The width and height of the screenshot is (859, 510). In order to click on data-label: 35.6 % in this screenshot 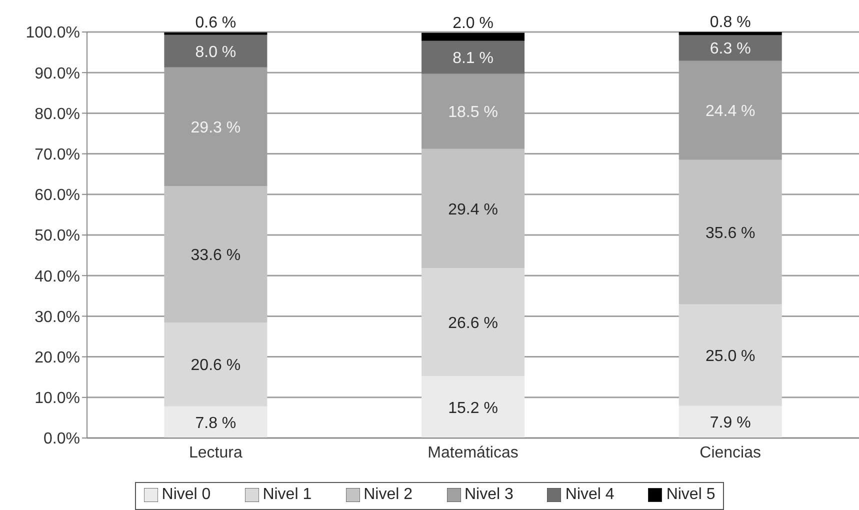, I will do `click(730, 233)`.